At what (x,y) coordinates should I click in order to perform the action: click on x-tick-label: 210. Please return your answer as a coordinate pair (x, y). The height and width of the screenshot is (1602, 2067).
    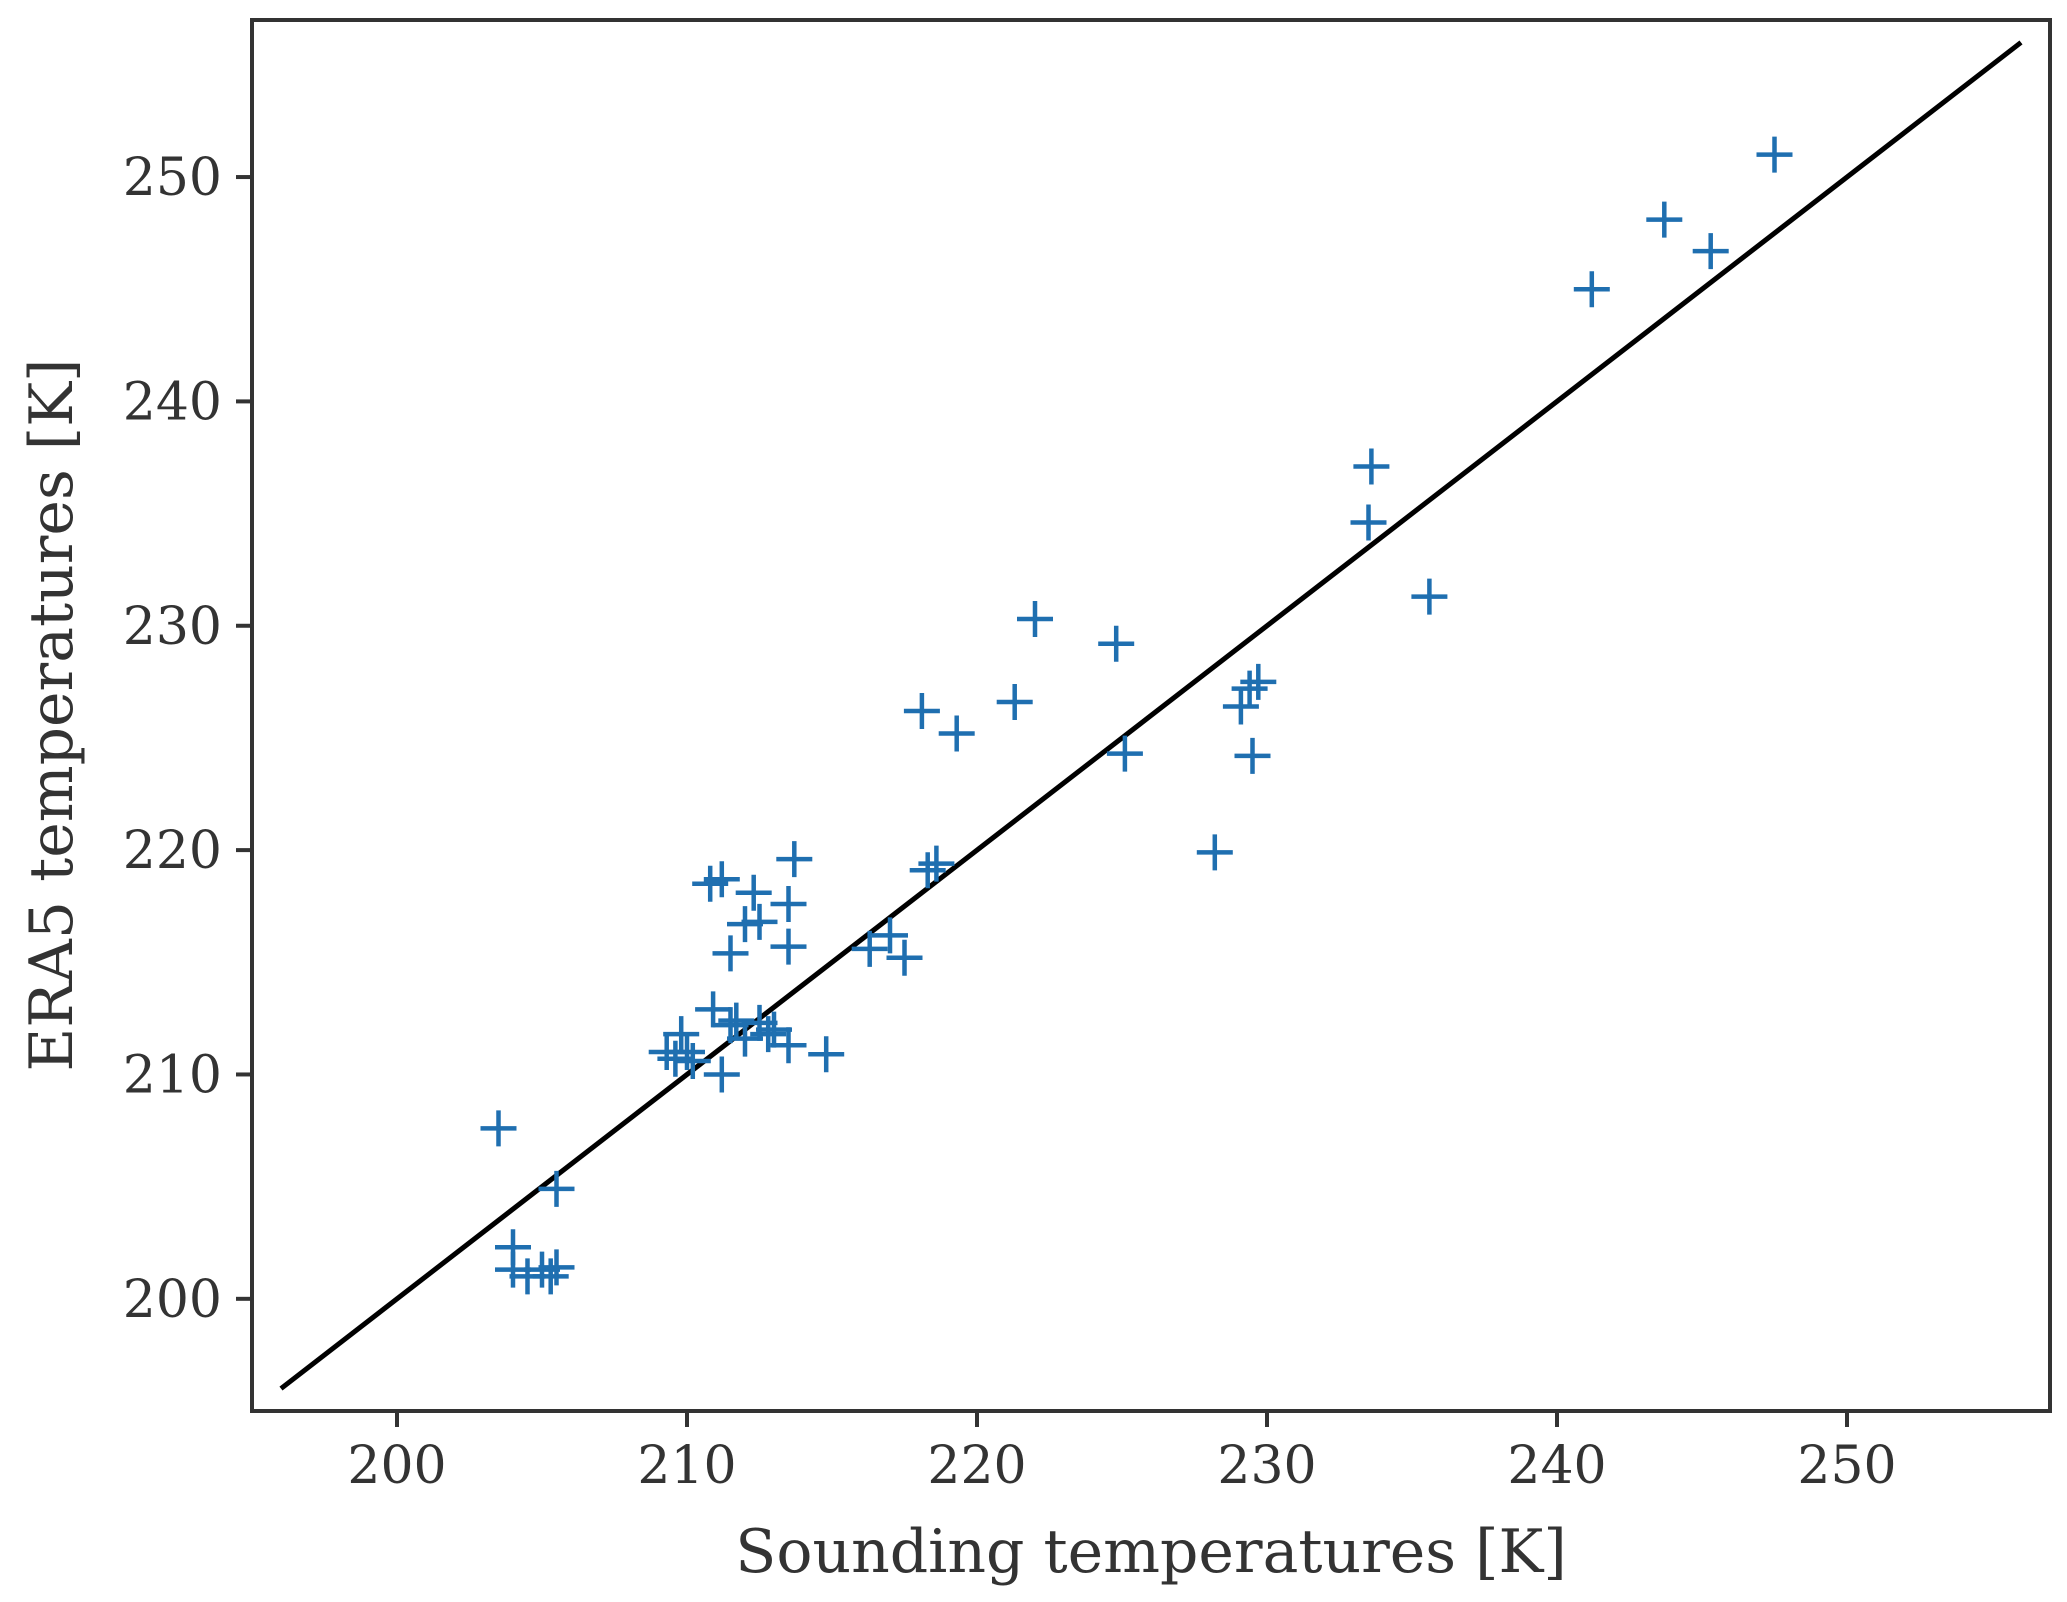
    Looking at the image, I should click on (686, 1466).